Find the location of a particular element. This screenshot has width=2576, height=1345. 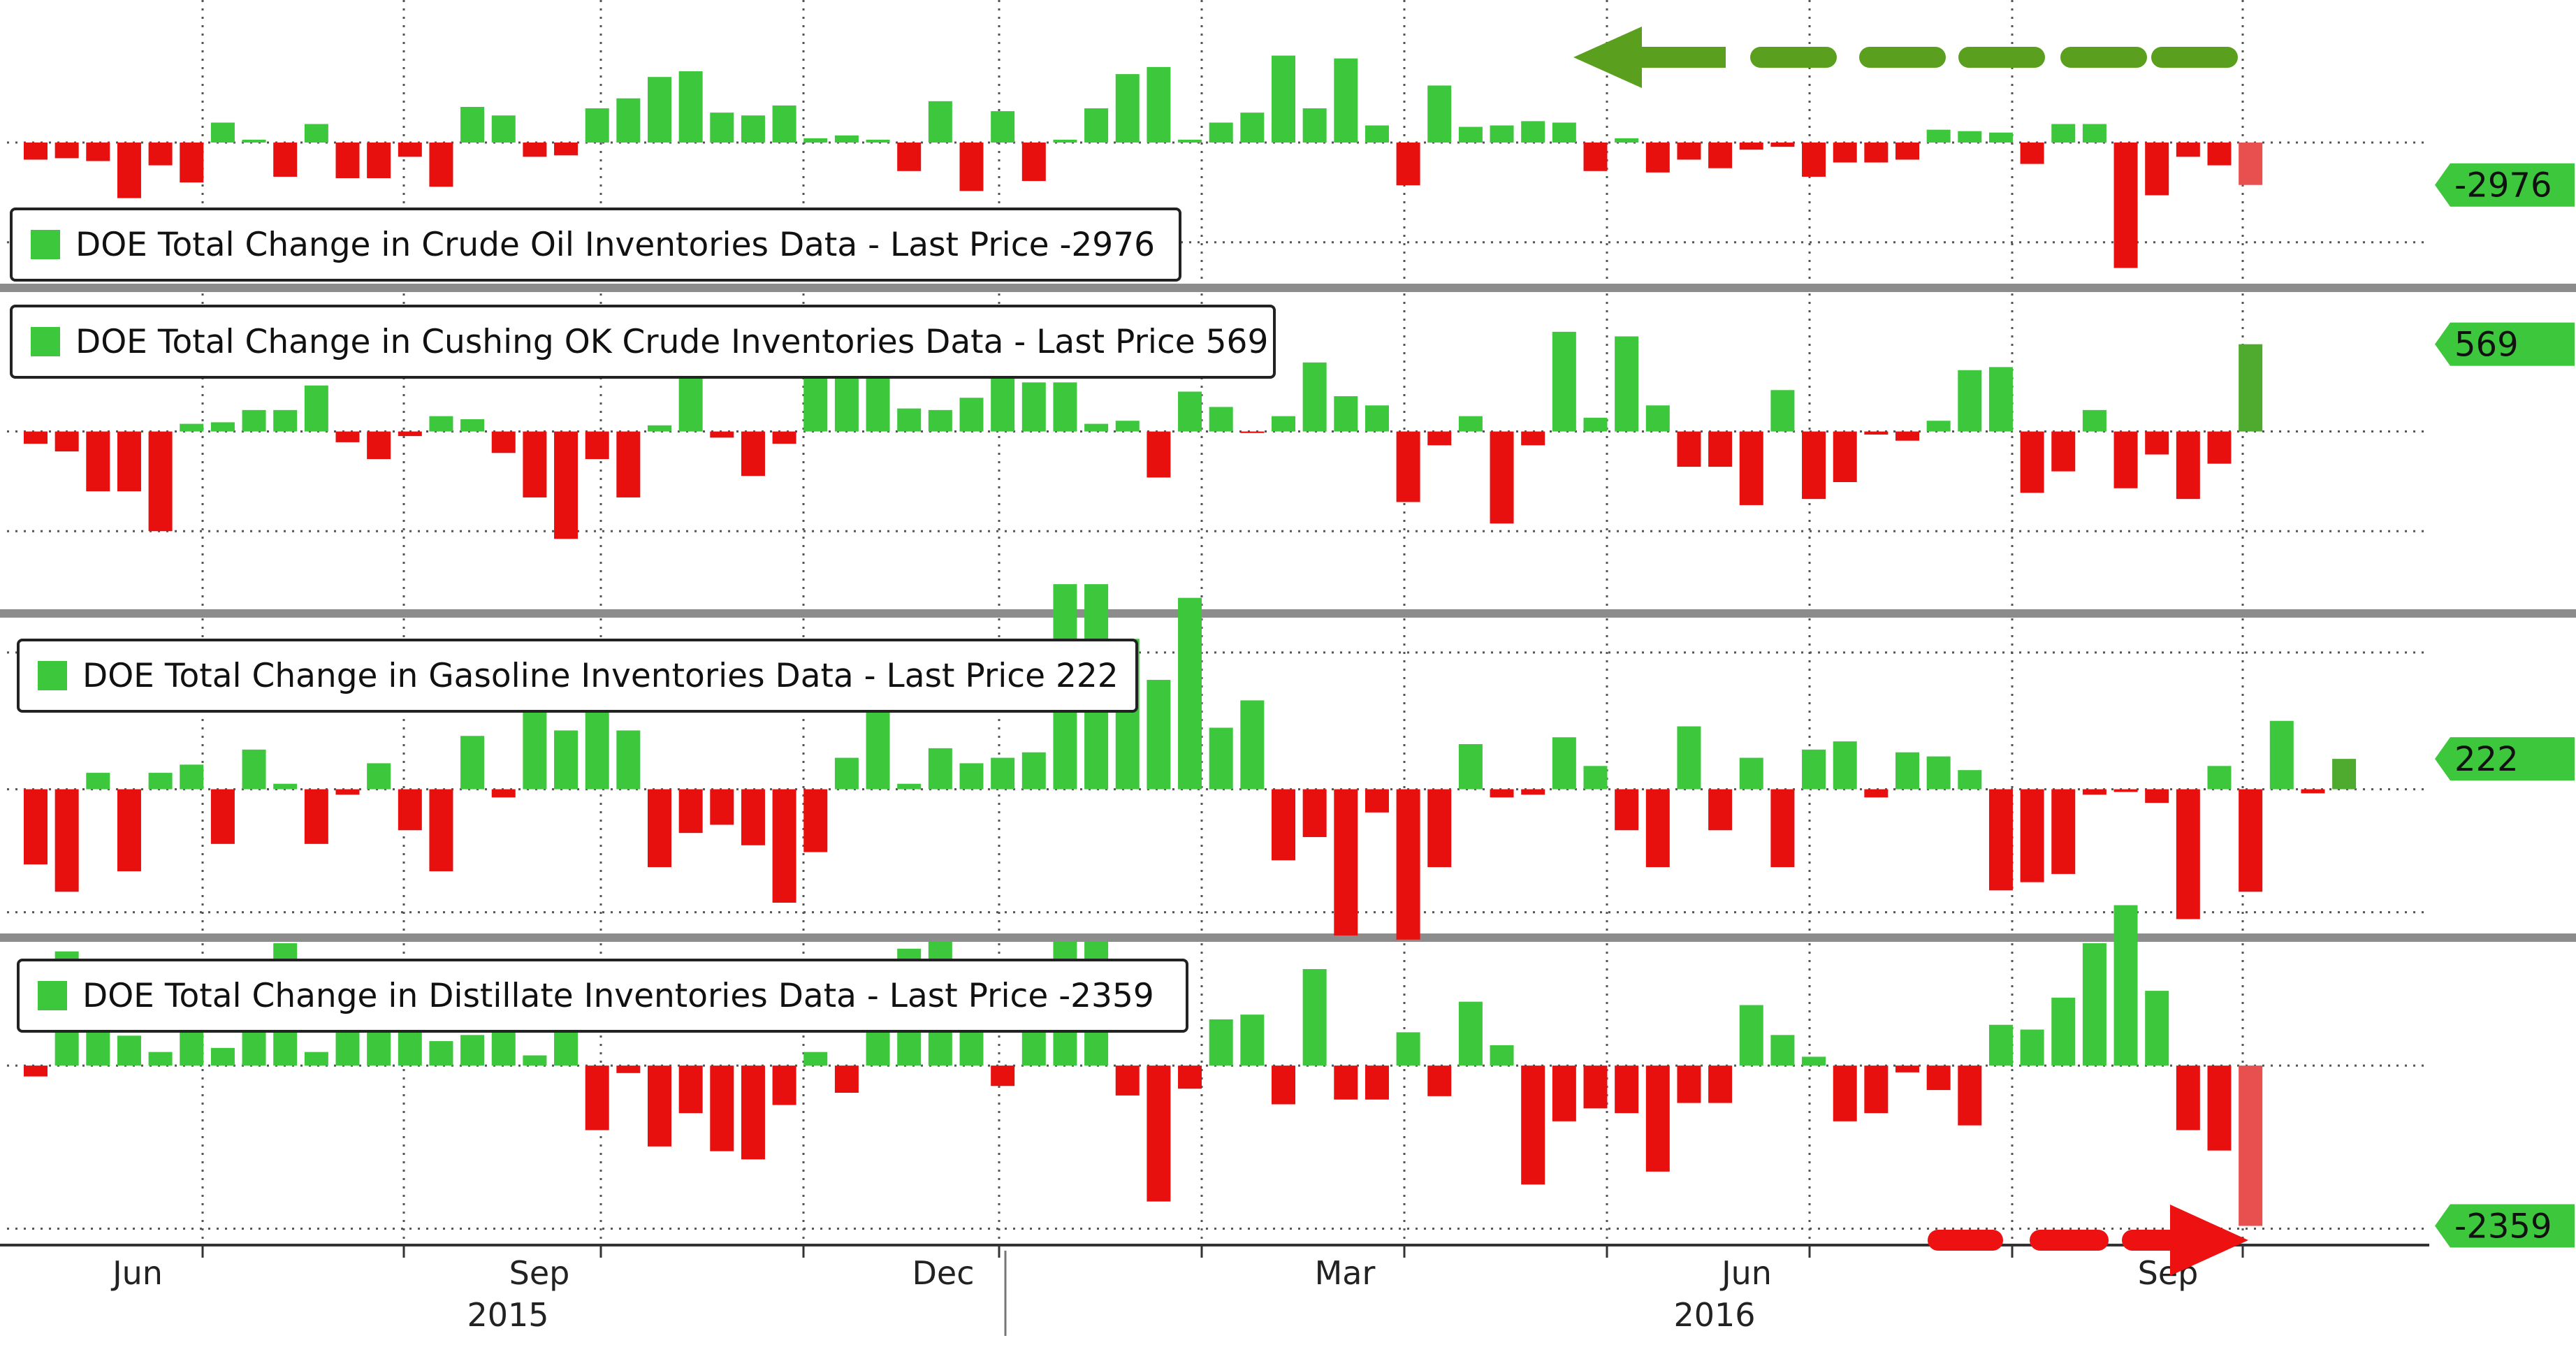

last-value-label-distillate: -2359 is located at coordinates (2503, 1227).